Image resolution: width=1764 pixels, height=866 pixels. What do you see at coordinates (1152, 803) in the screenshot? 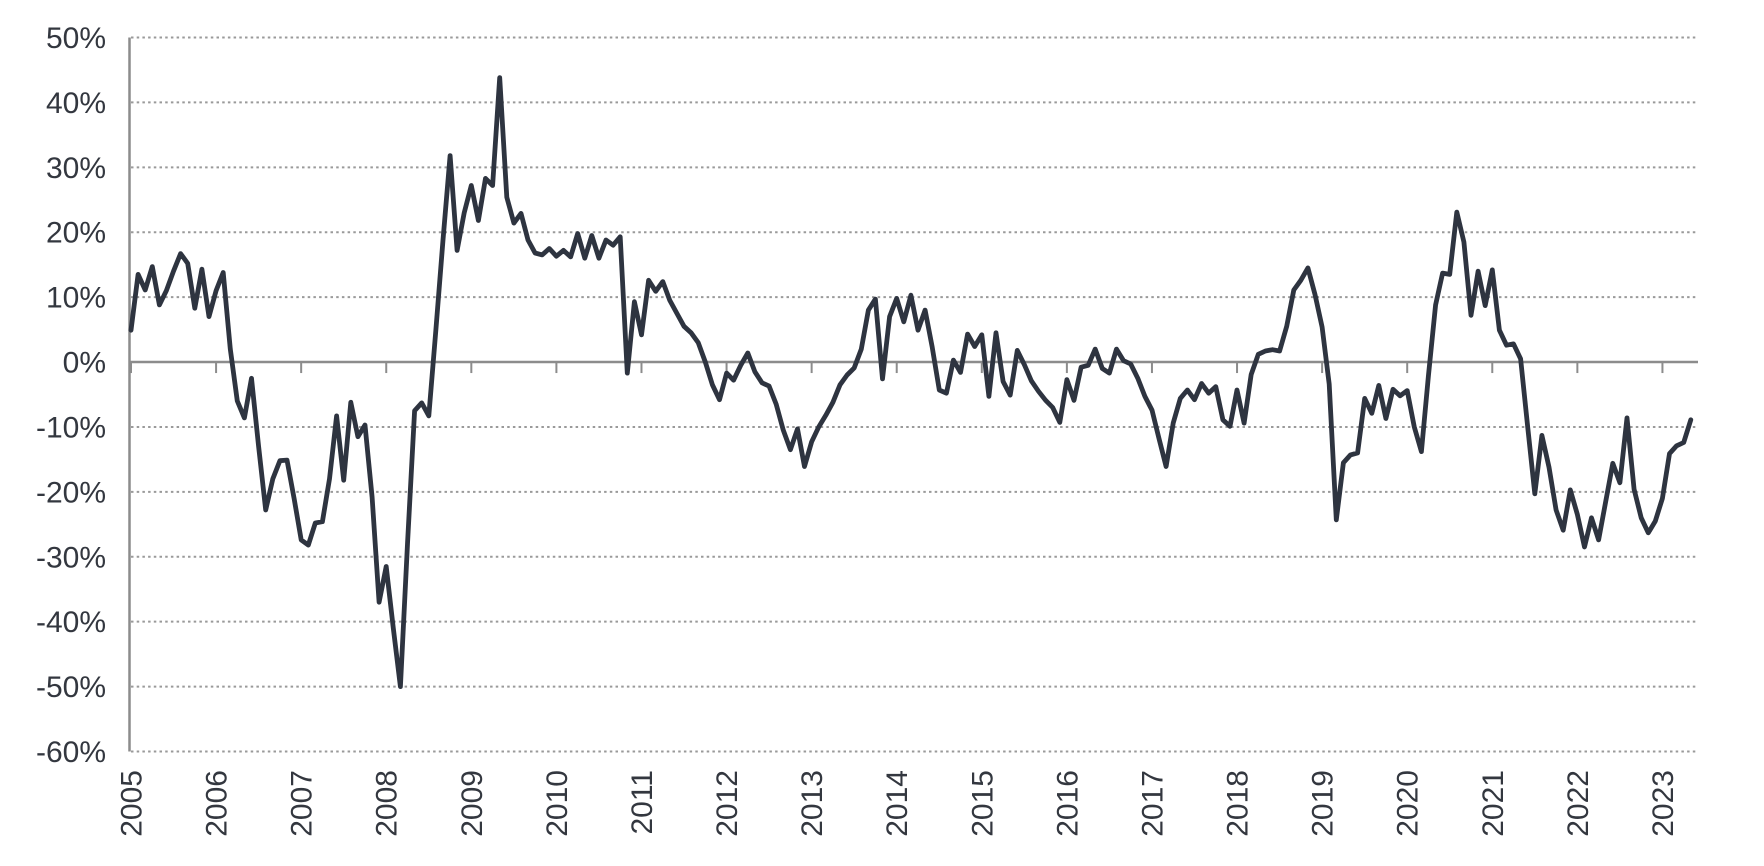
I see `x-tick-label-2017: 2017` at bounding box center [1152, 803].